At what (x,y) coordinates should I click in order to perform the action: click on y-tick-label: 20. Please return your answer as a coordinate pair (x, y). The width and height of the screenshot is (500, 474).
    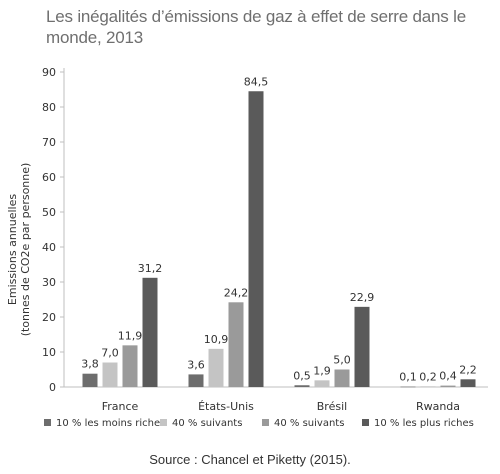
    Looking at the image, I should click on (49, 317).